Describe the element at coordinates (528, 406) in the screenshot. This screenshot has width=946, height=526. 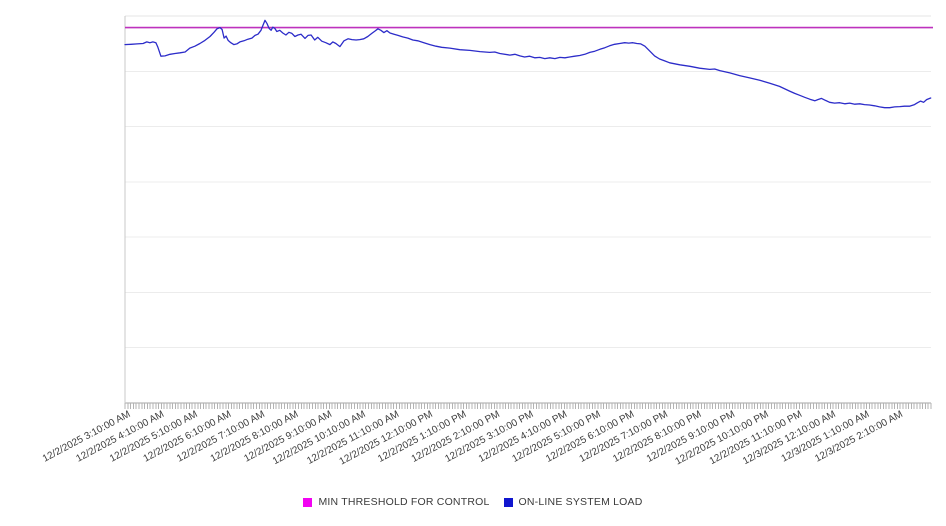
I see `x-axis-minor-ticks` at that location.